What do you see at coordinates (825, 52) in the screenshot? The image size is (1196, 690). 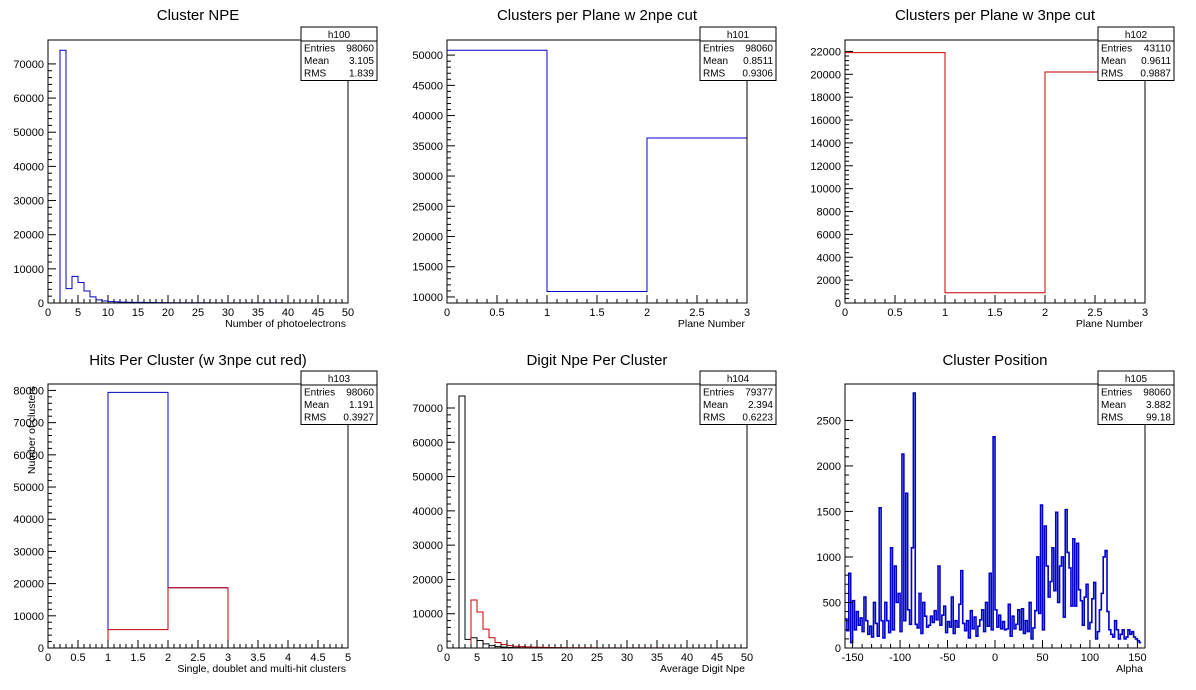 I see `y-tick-label: 22000` at bounding box center [825, 52].